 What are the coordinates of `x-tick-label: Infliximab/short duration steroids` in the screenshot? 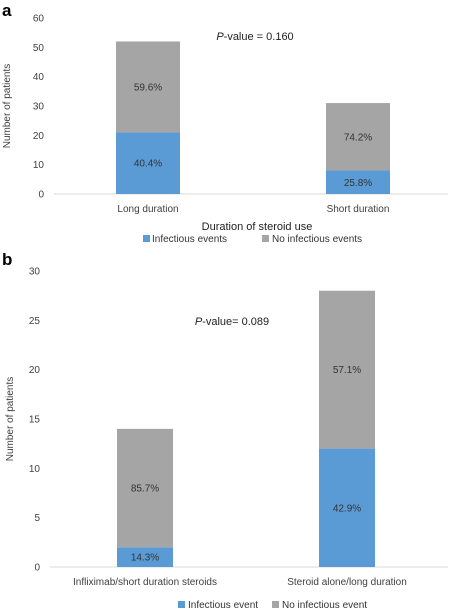 It's located at (145, 582).